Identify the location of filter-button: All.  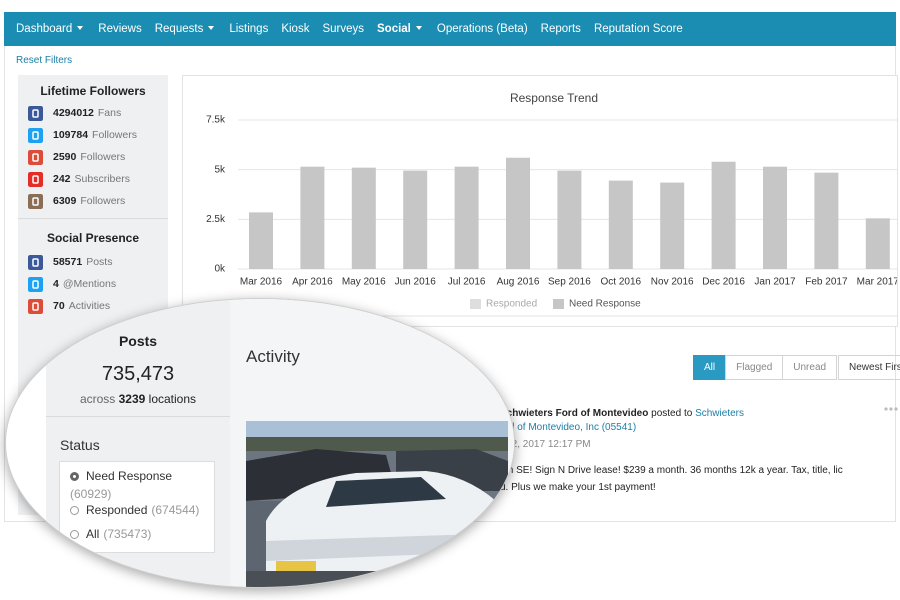
(710, 367).